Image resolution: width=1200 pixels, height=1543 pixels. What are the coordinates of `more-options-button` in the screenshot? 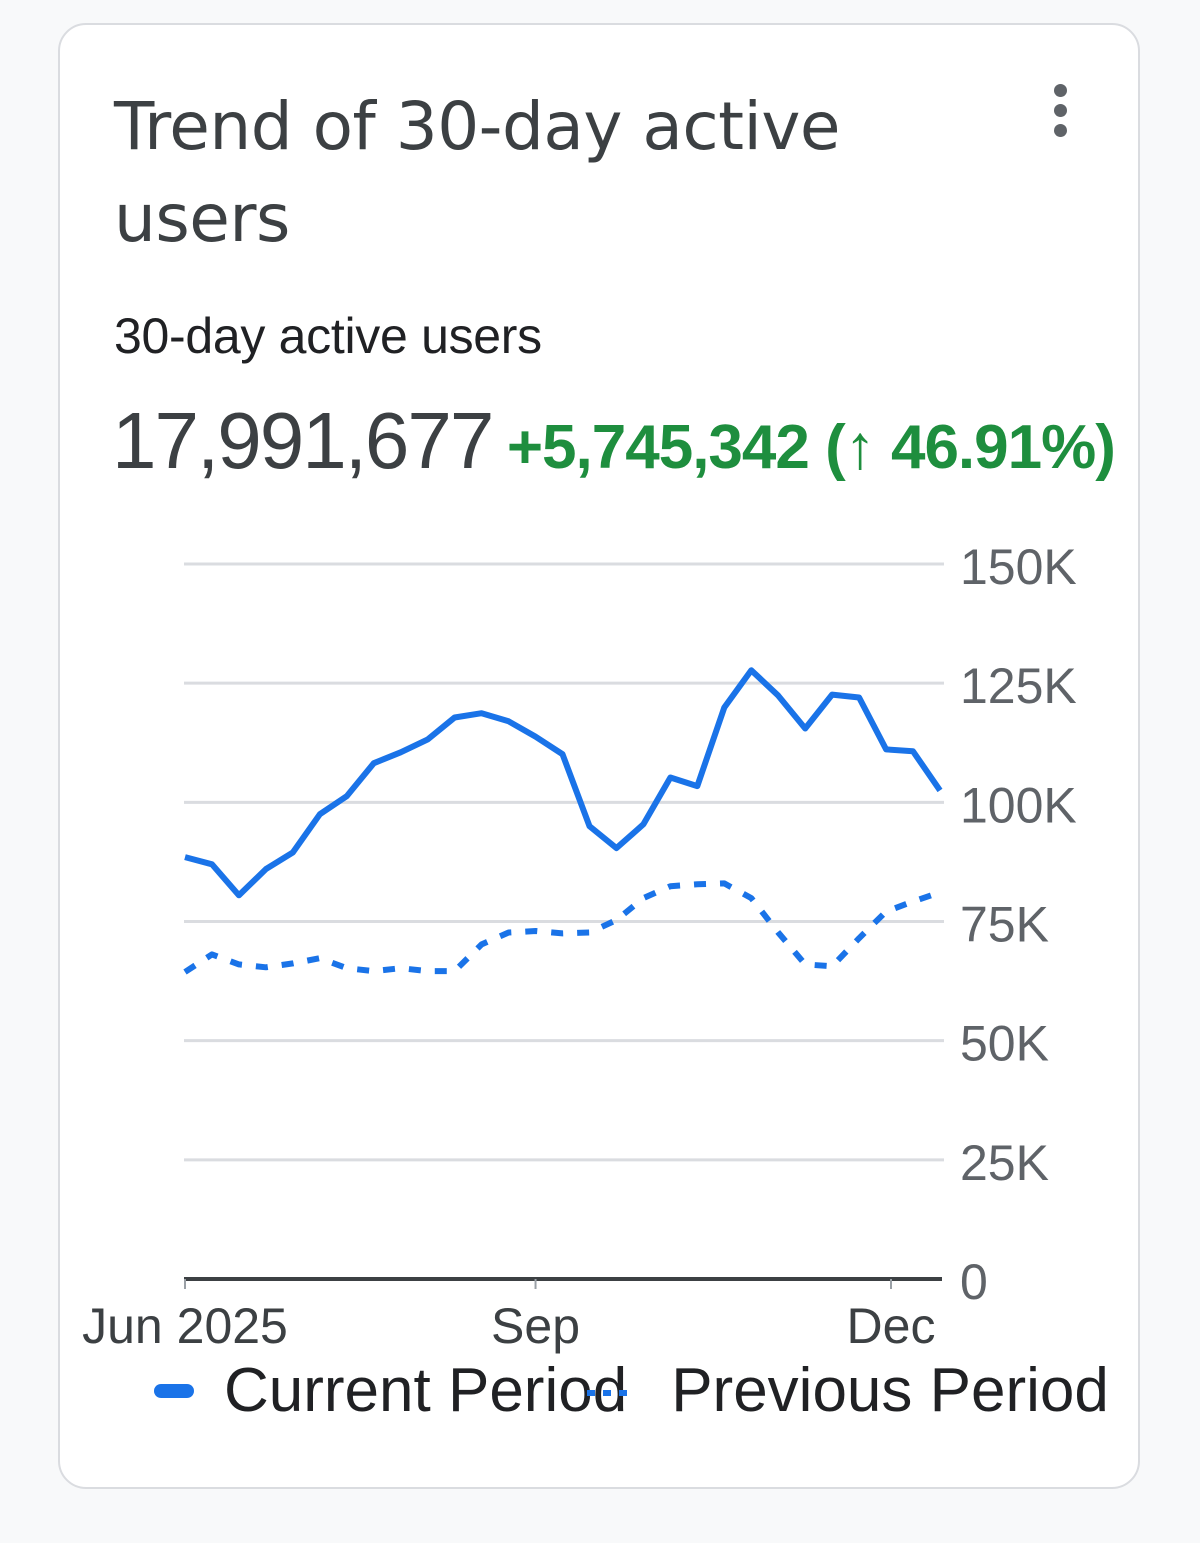 It's located at (1060, 110).